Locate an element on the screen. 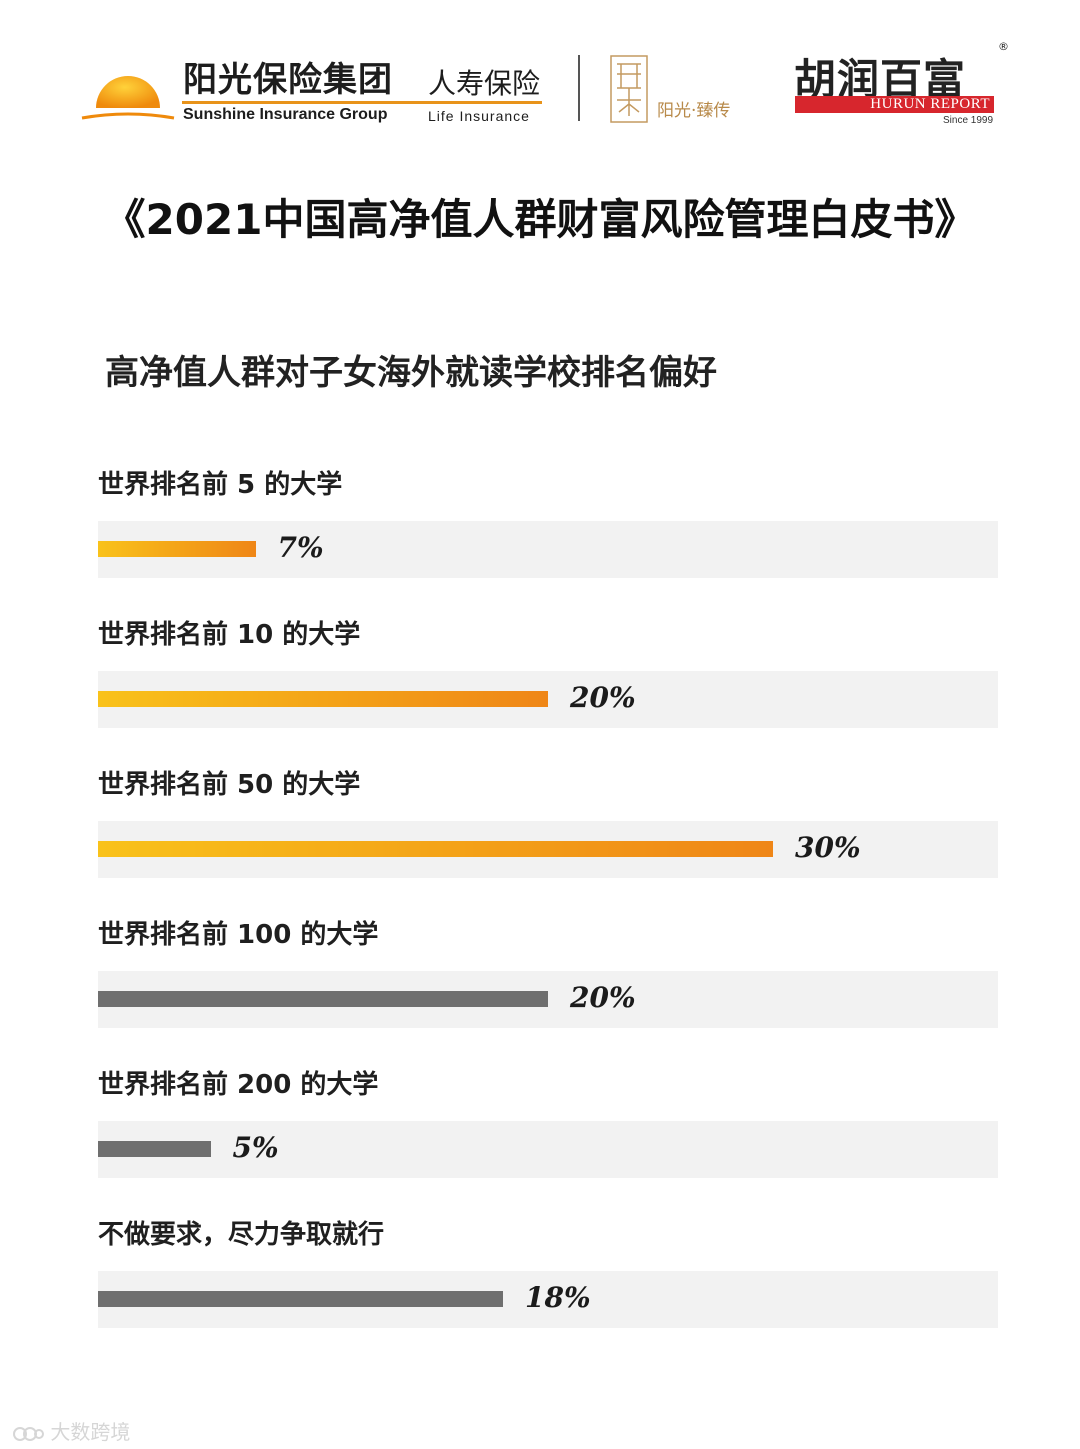 This screenshot has width=1080, height=1449. category-label: 不做要求，尽力争取就行 is located at coordinates (241, 1235).